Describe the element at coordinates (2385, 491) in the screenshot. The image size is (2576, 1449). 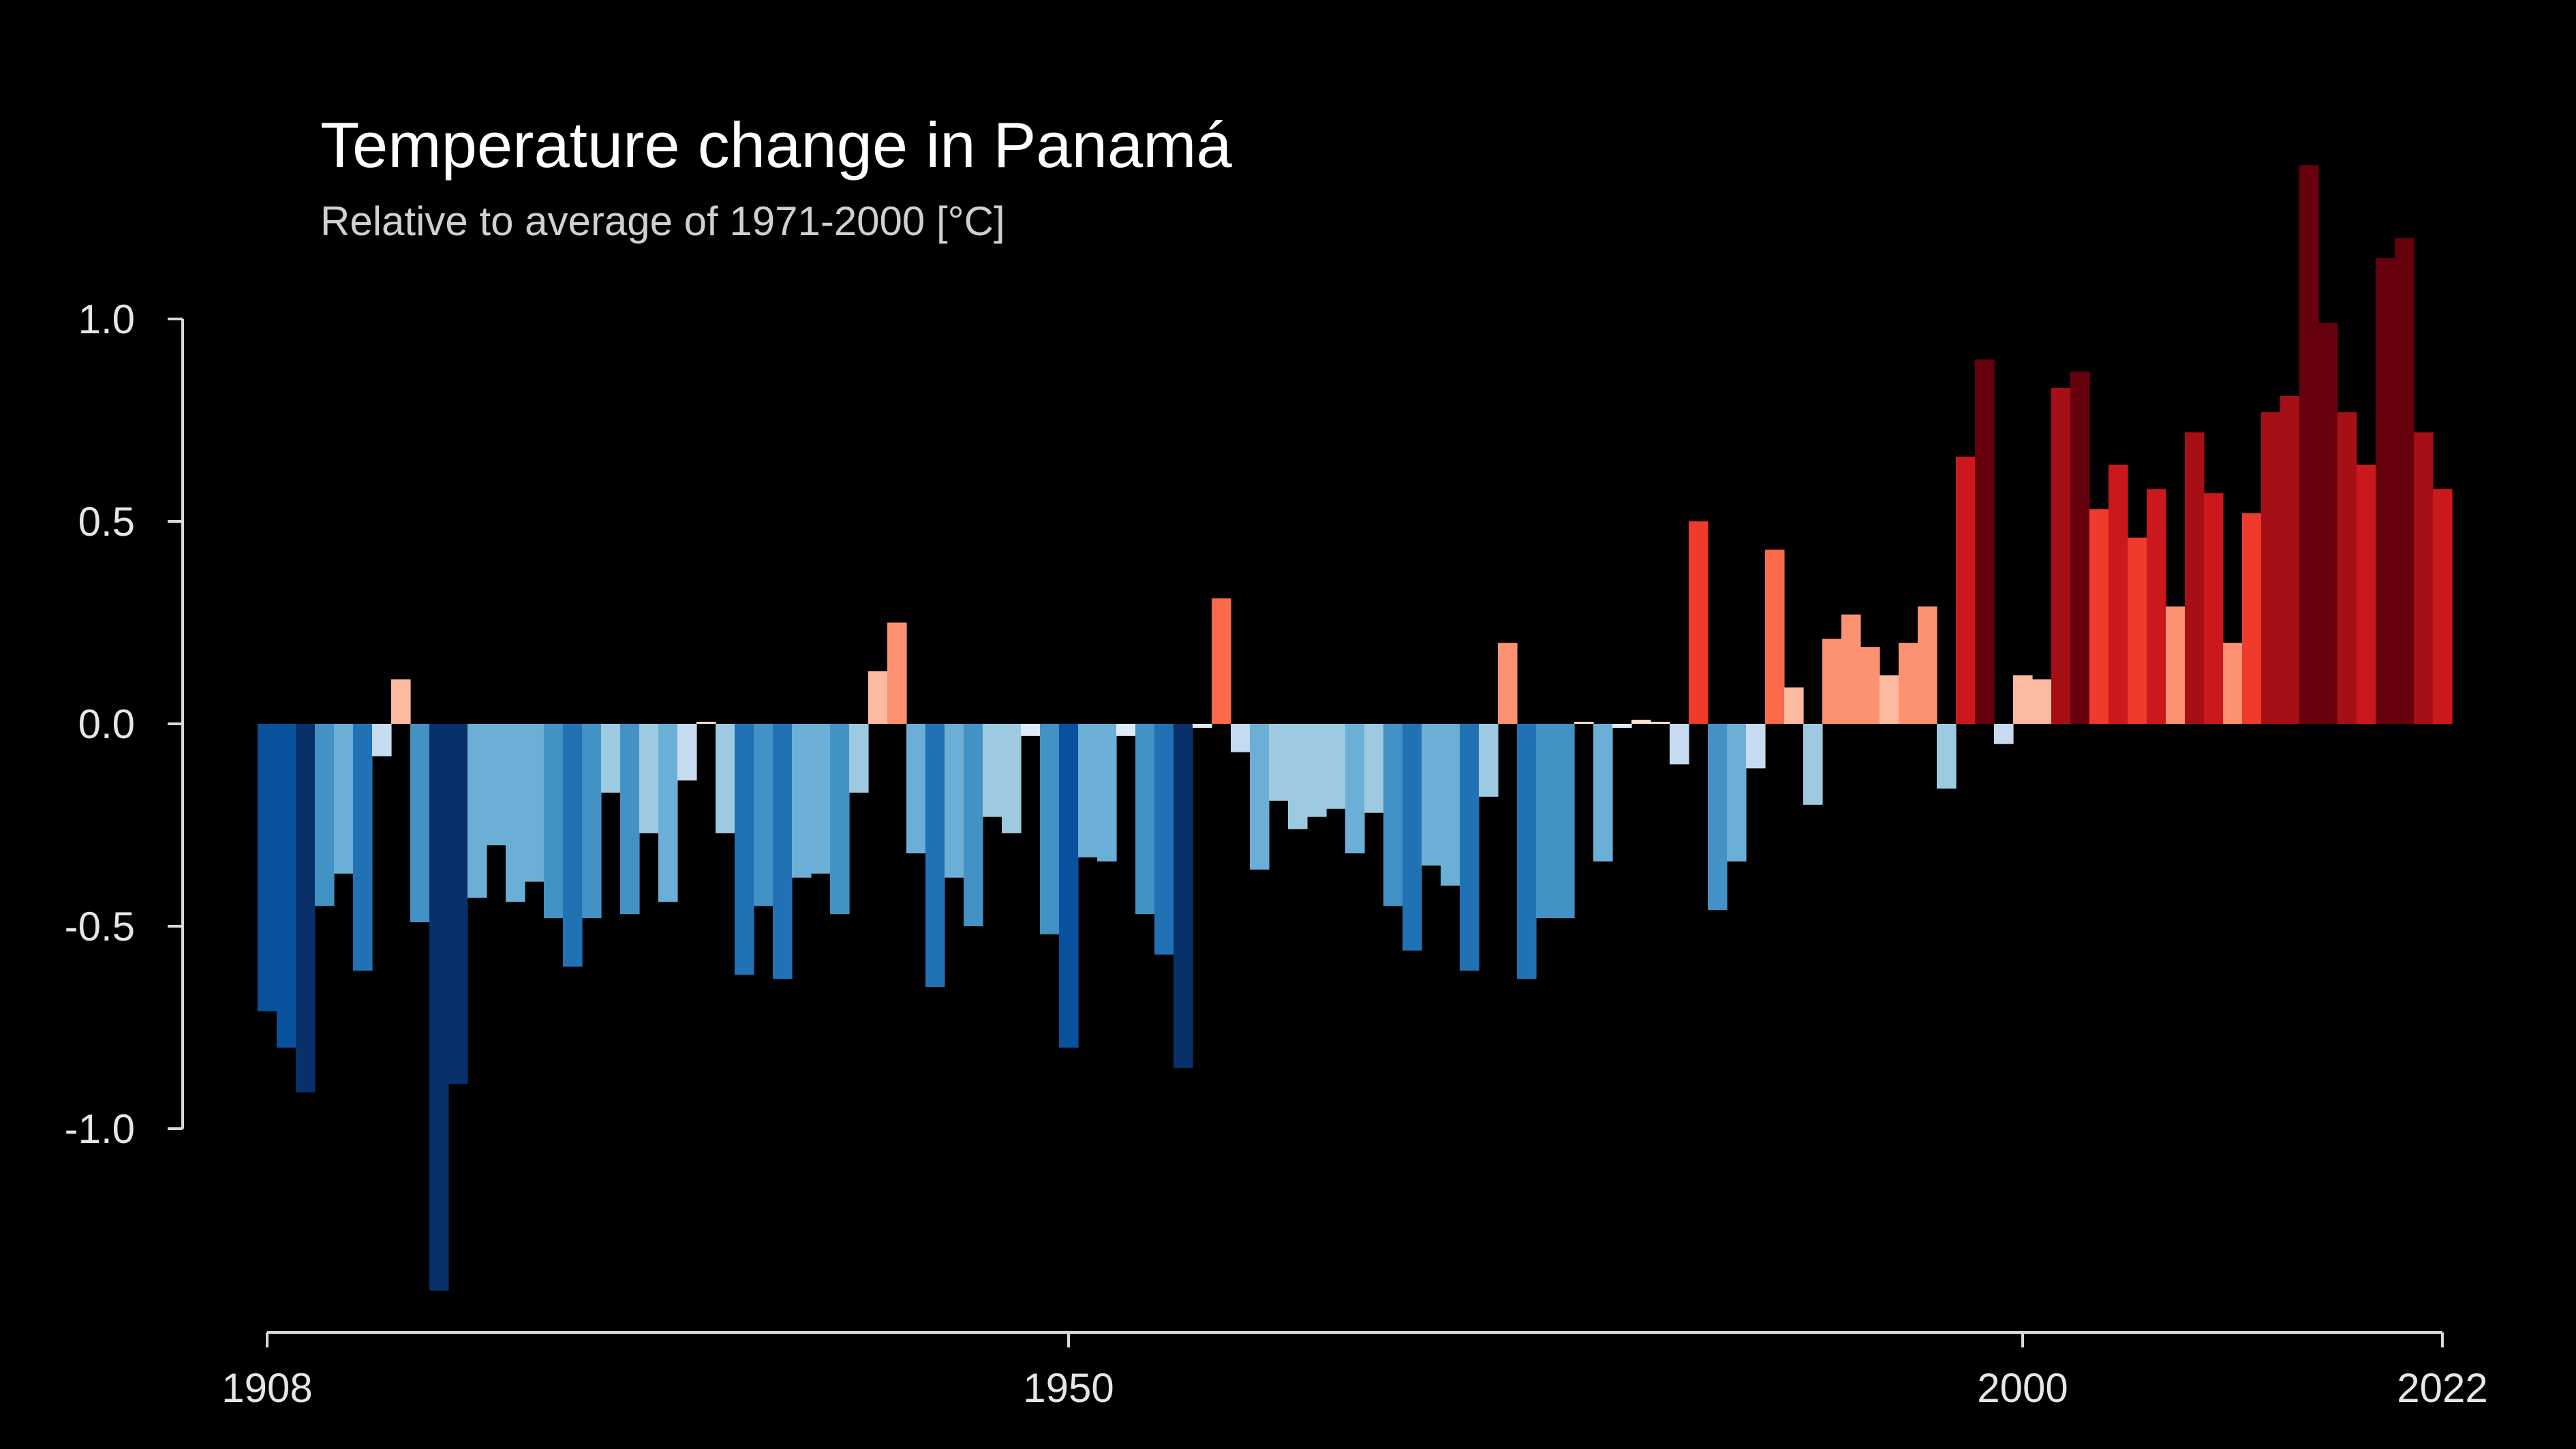
I see `bar-2019` at that location.